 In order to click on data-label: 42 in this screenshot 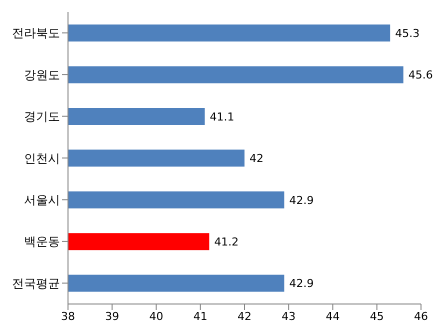, I will do `click(257, 159)`.